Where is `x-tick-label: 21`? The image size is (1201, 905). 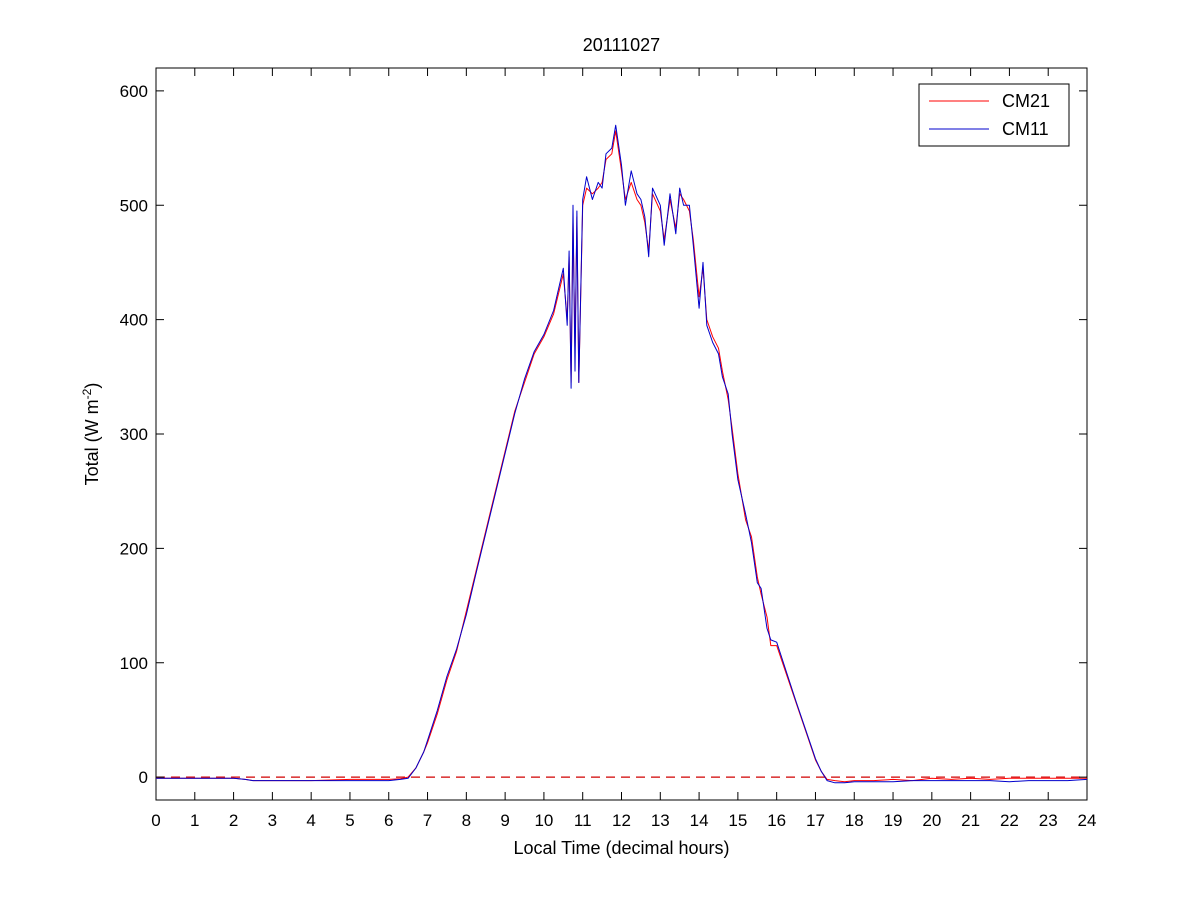
x-tick-label: 21 is located at coordinates (970, 820).